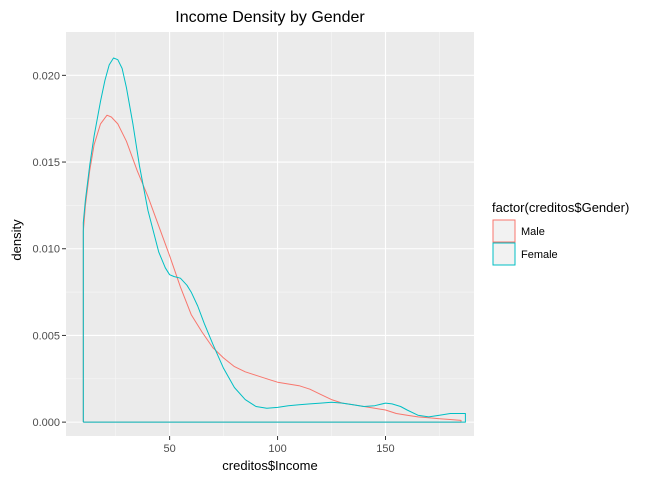 Image resolution: width=672 pixels, height=480 pixels. Describe the element at coordinates (16, 240) in the screenshot. I see `y-axis-title: density` at that location.